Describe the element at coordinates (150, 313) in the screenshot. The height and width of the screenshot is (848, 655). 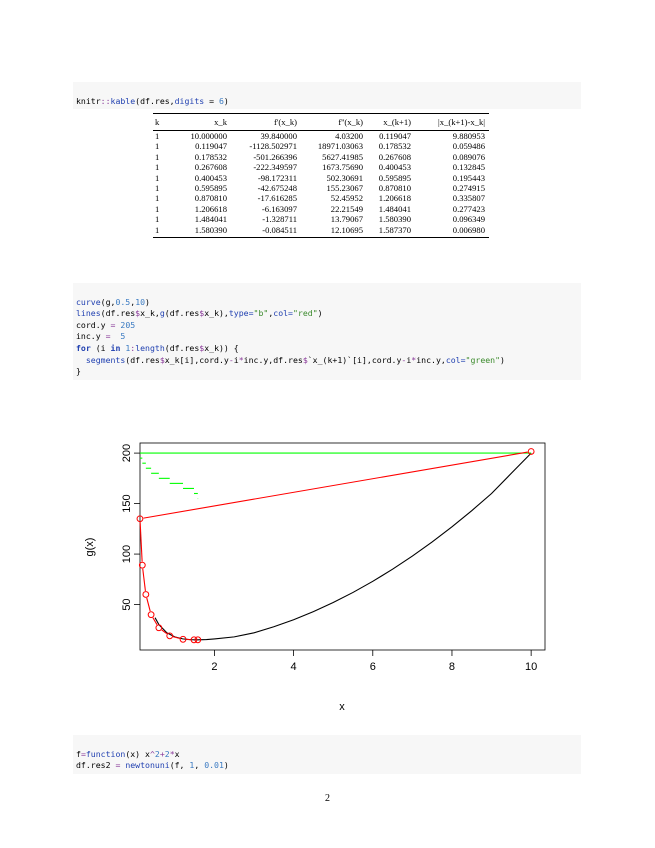
I see `code-token: x_k,` at that location.